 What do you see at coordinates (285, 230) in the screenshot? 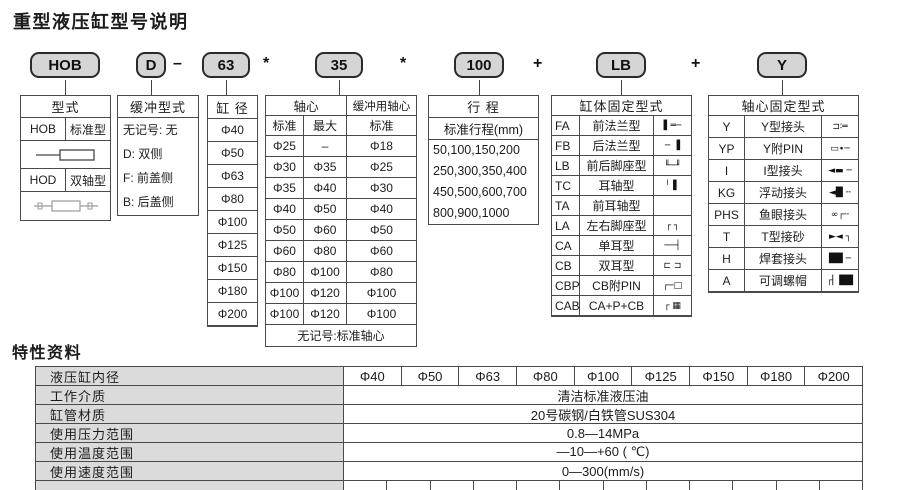
I see `shaft-standard-value: Φ50` at bounding box center [285, 230].